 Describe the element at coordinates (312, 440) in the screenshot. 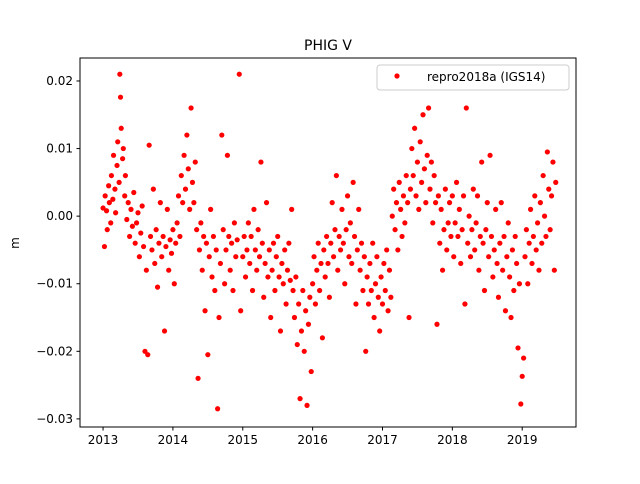

I see `x-tick-label: 2016` at that location.